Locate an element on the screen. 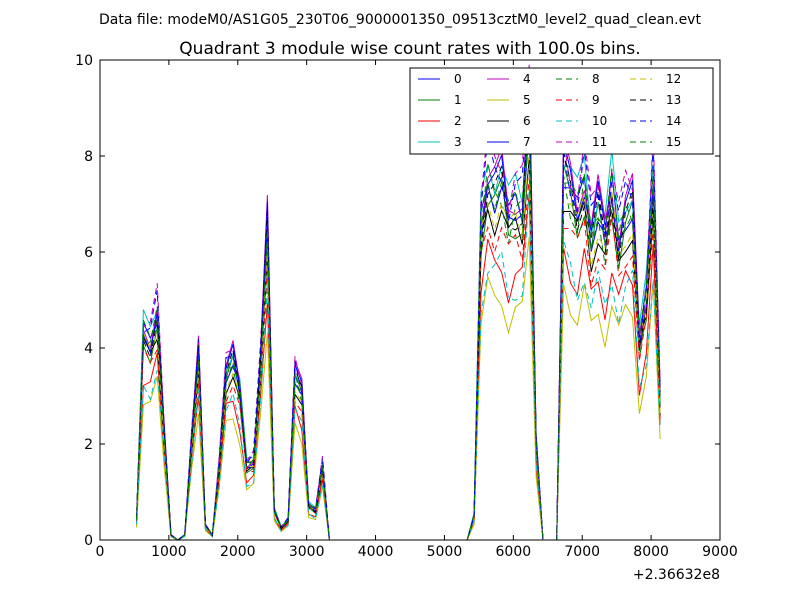 The width and height of the screenshot is (800, 600). y-tick-label: 0 is located at coordinates (88, 541).